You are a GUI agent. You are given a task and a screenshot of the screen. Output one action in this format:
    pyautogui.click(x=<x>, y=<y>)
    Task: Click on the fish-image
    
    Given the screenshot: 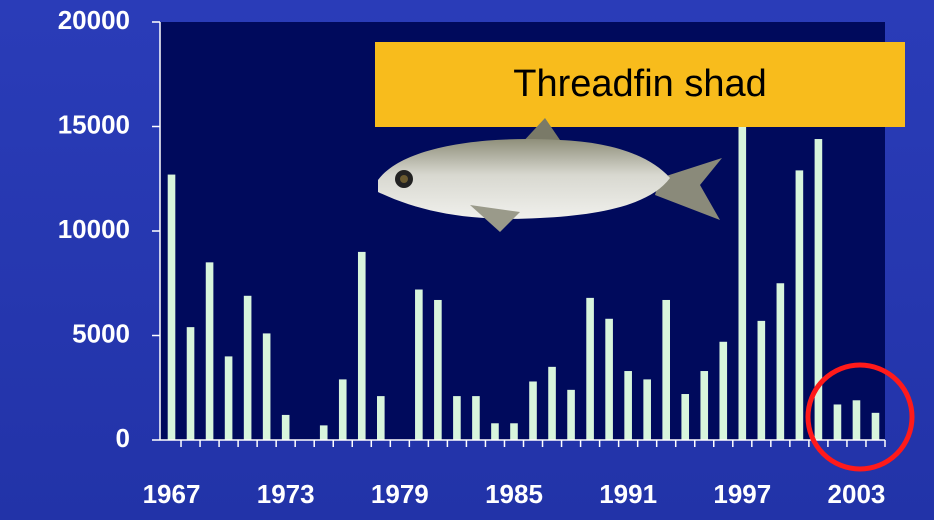 What is the action you would take?
    pyautogui.click(x=550, y=175)
    